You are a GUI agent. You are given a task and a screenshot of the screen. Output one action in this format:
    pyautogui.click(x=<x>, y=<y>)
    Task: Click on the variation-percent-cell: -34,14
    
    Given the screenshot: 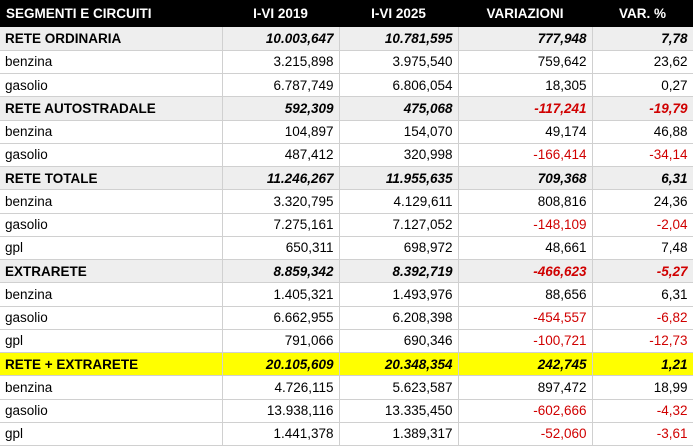 What is the action you would take?
    pyautogui.click(x=642, y=155)
    